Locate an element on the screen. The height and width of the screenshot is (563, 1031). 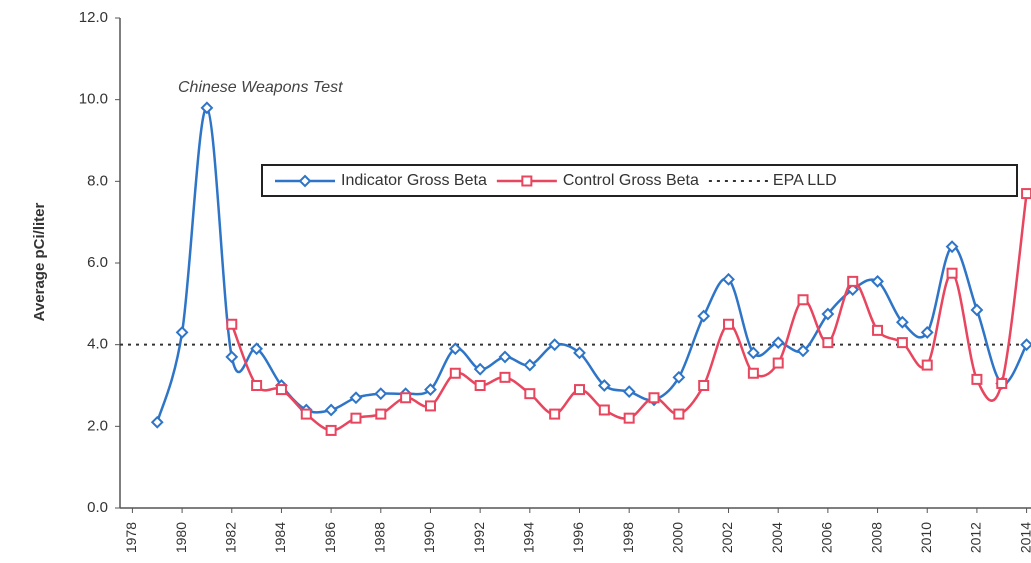
x-tick-label: 2006 is located at coordinates (827, 537).